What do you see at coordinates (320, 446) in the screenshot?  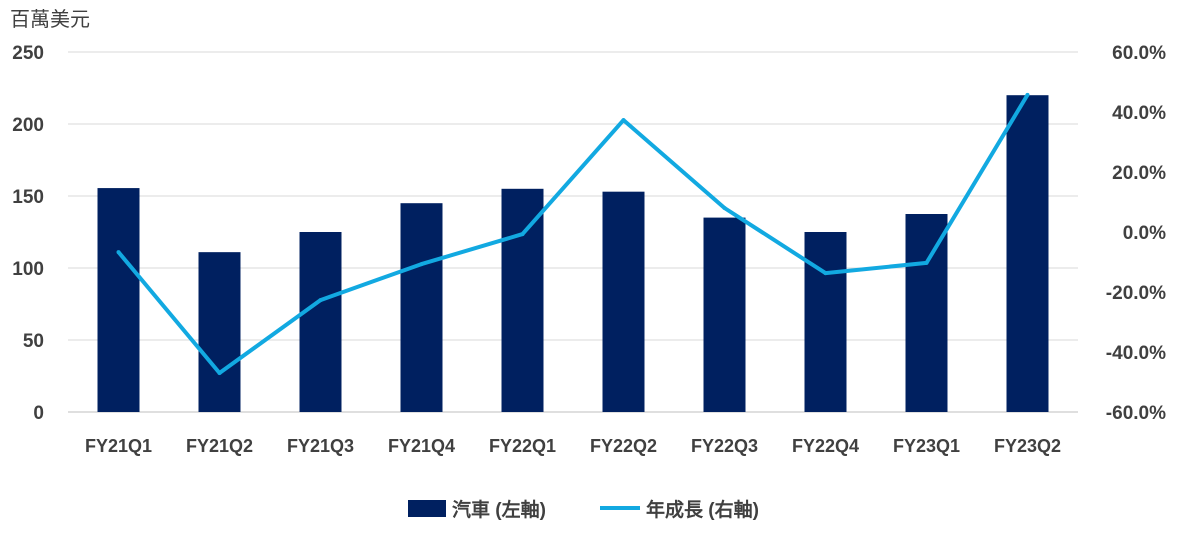 I see `x-tick-label: FY21Q3` at bounding box center [320, 446].